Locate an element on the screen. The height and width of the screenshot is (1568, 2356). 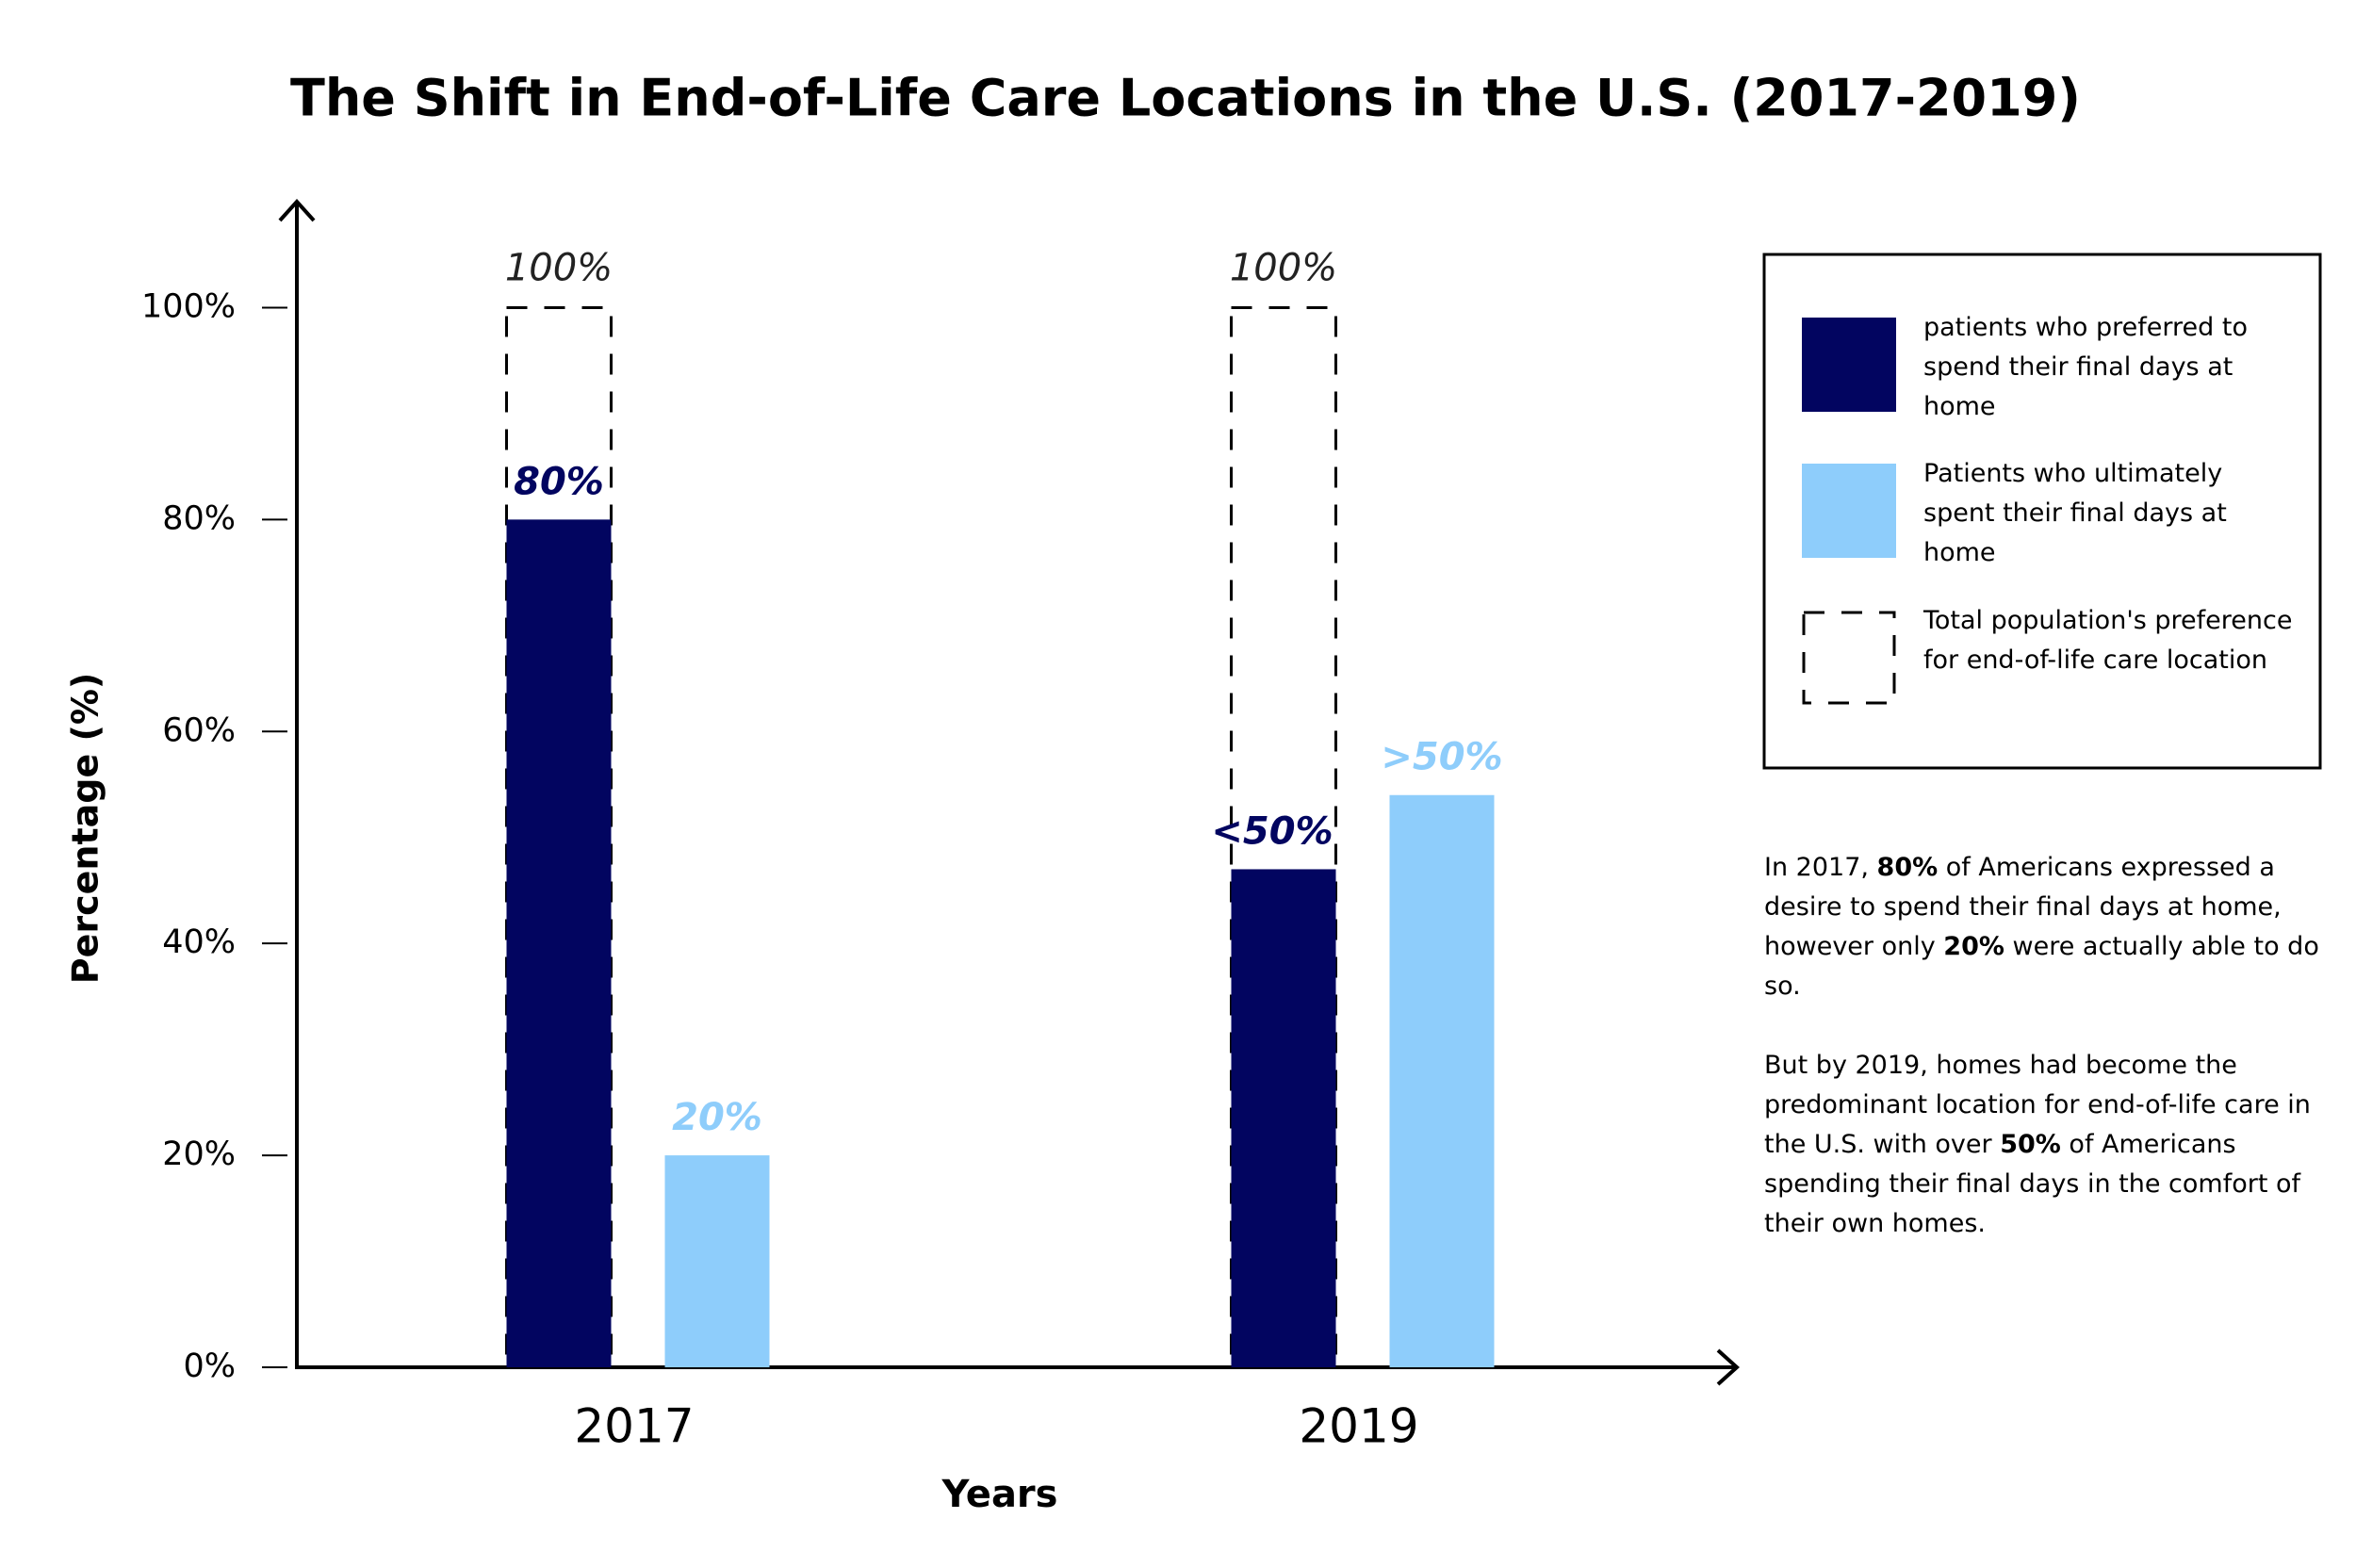
y-tick-label: 40% is located at coordinates (199, 942).